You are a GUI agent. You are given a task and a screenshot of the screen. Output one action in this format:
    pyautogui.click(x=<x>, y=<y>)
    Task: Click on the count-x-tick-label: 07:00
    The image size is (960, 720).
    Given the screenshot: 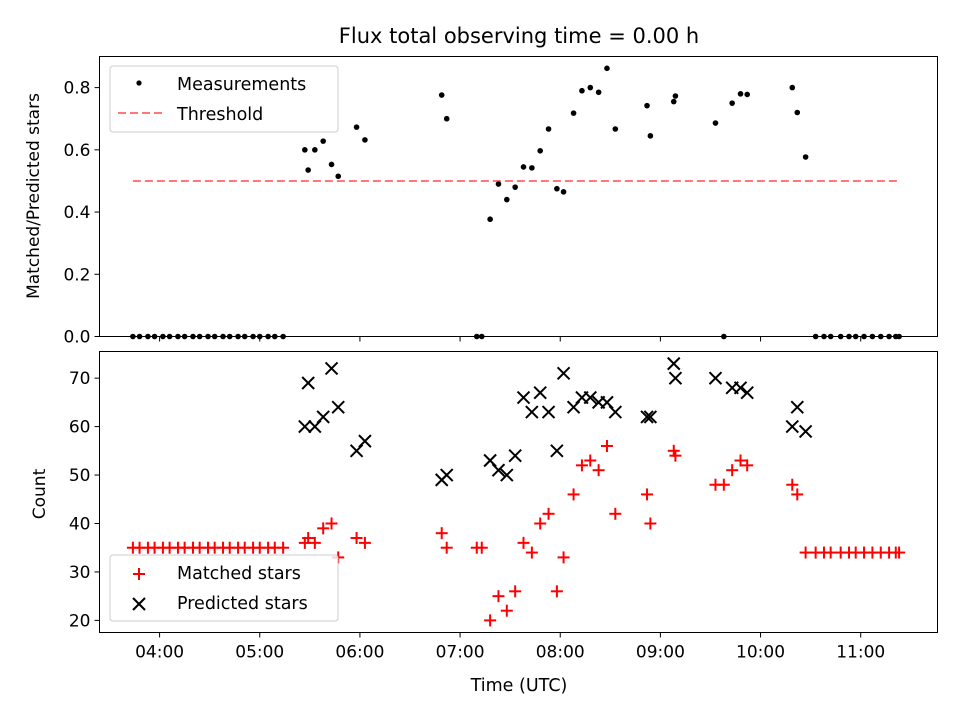 What is the action you would take?
    pyautogui.click(x=460, y=653)
    